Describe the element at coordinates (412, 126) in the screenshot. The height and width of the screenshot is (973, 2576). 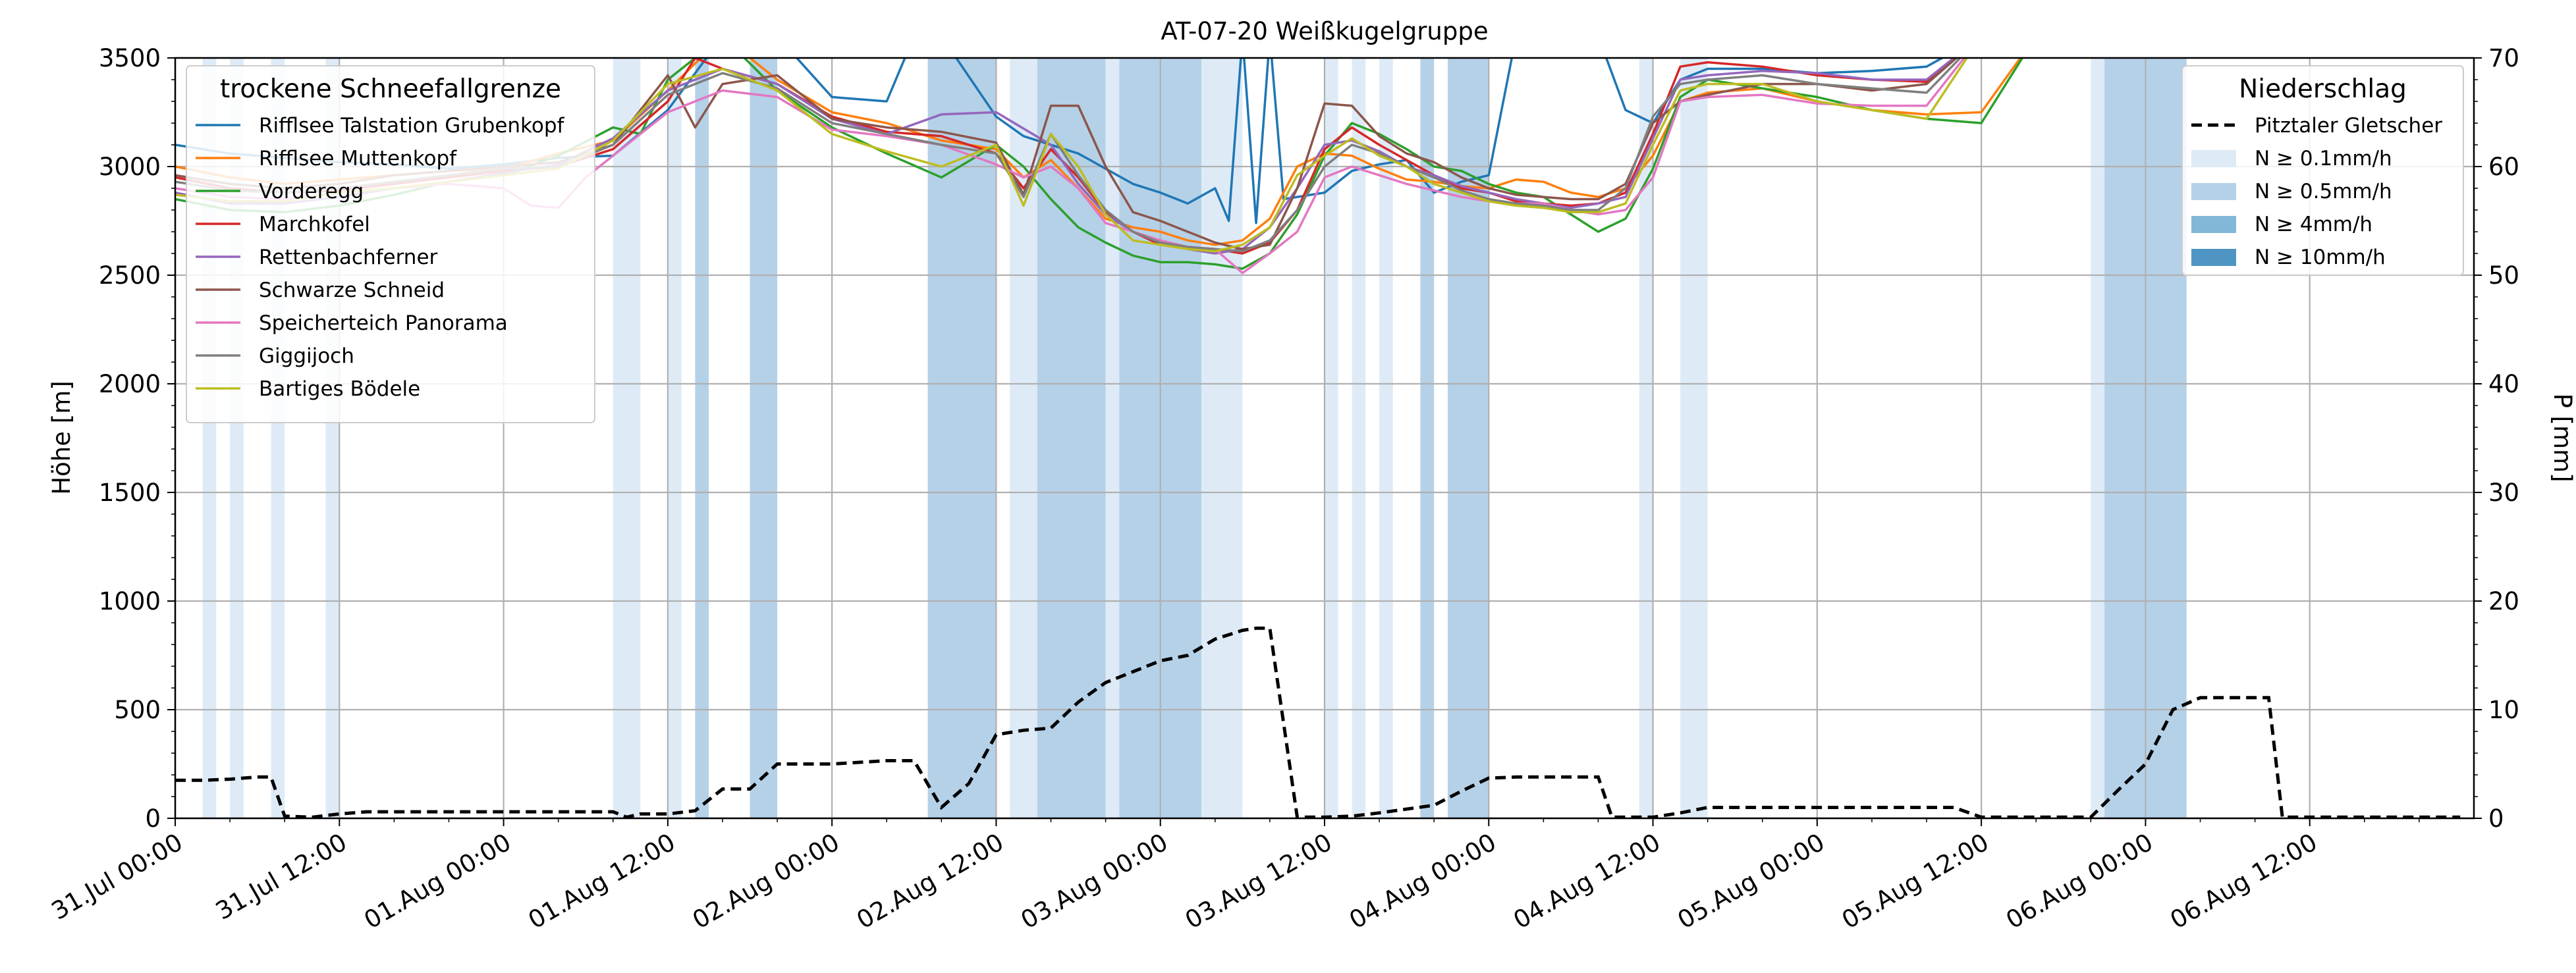
I see `legend-entry: Rifflsee Talstation Grubenkopf` at that location.